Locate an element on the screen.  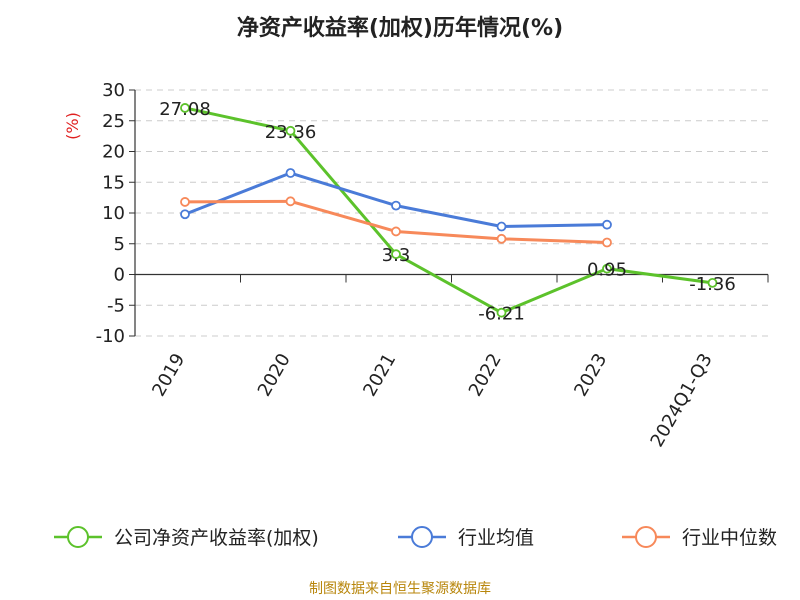
x-tick-label: 2020 is located at coordinates (274, 375).